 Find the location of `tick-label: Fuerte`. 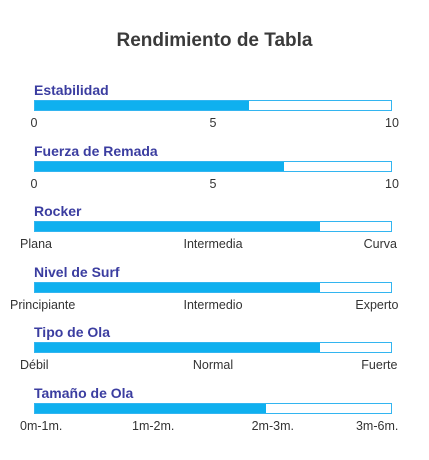

tick-label: Fuerte is located at coordinates (379, 365).